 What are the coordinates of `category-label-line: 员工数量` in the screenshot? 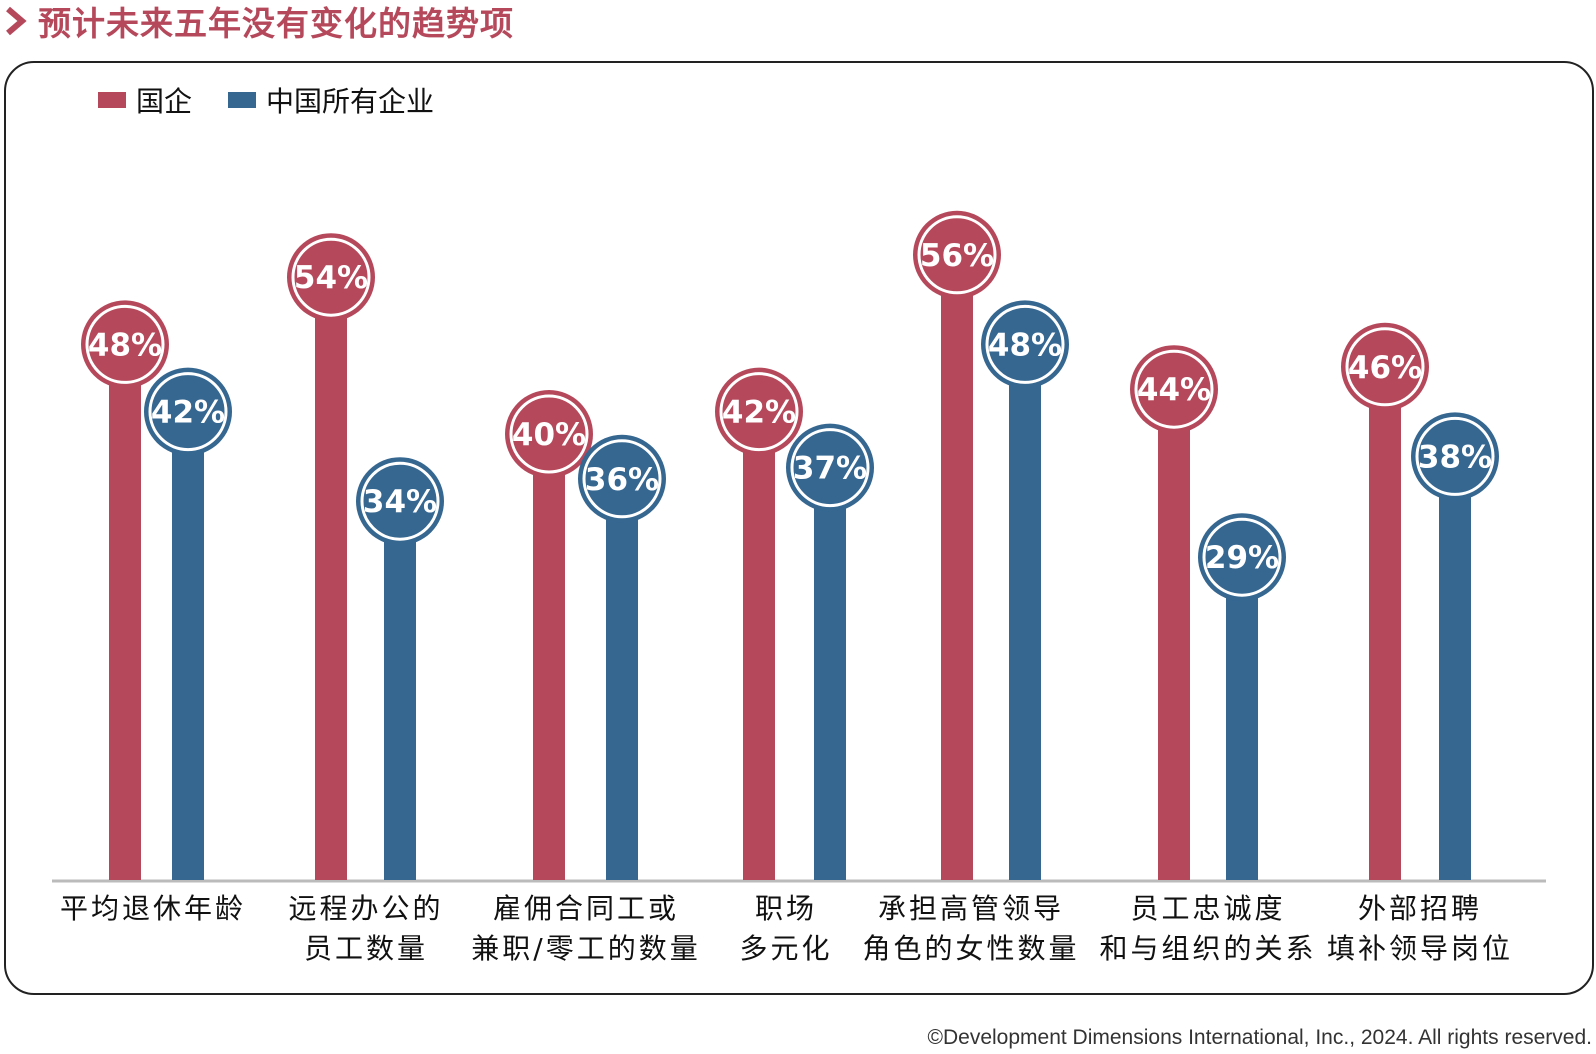 It's located at (366, 948).